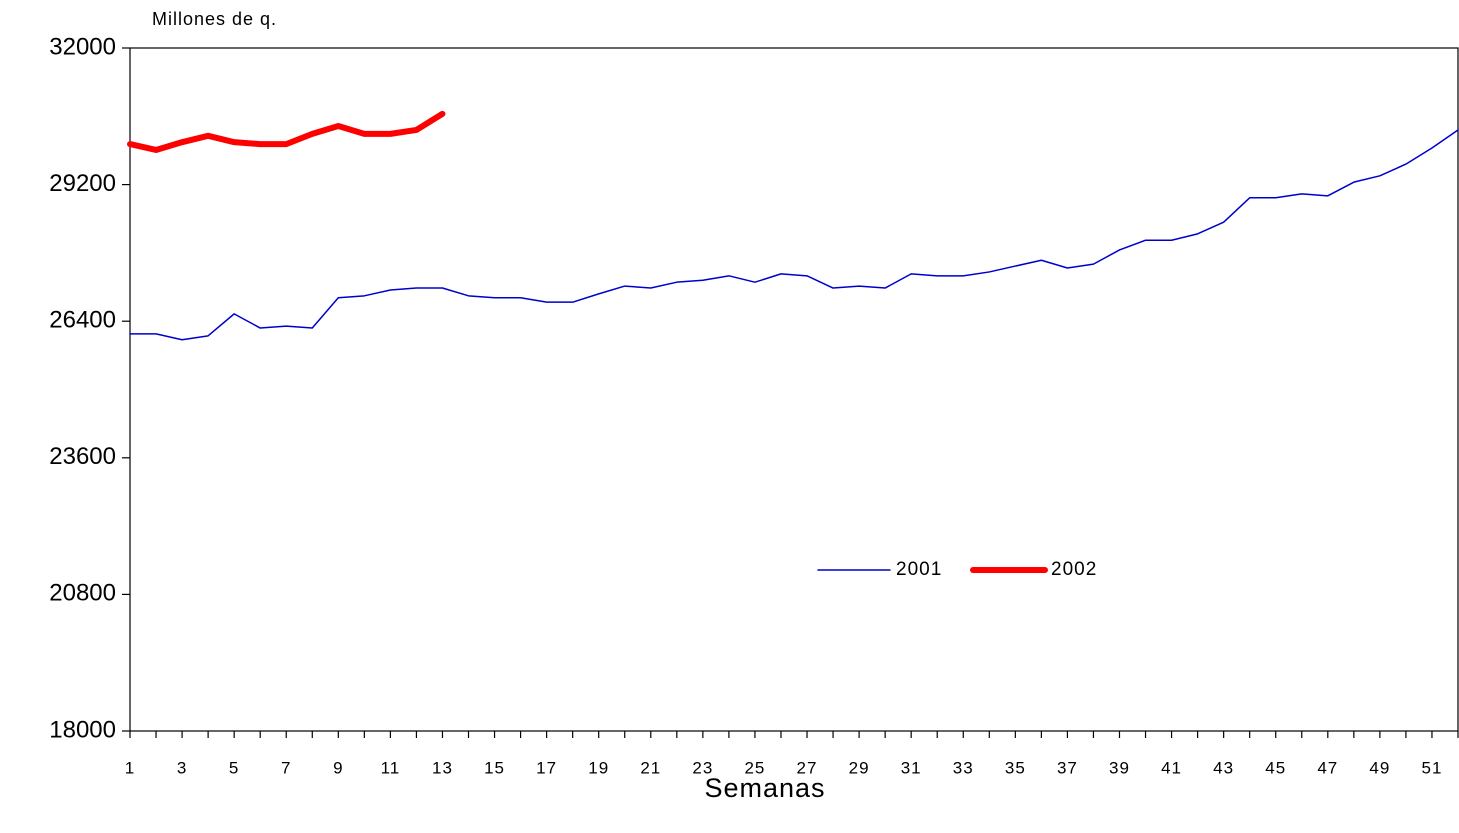  I want to click on series-line, so click(286, 131).